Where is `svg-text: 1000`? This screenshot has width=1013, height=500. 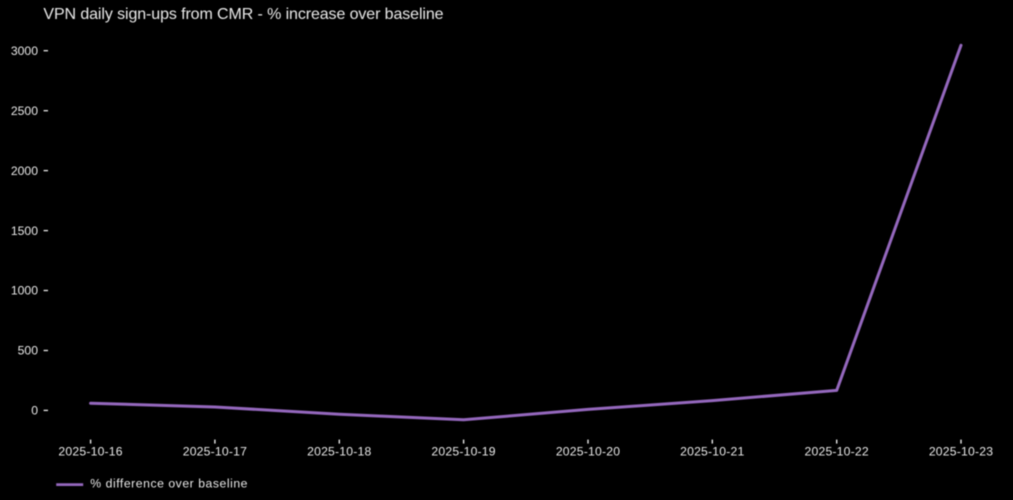 svg-text: 1000 is located at coordinates (24, 291).